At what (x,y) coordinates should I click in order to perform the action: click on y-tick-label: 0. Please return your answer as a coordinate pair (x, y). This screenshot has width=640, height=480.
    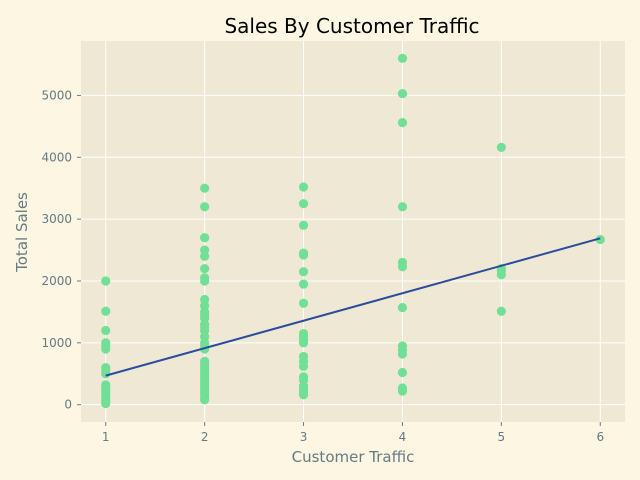
    Looking at the image, I should click on (68, 405).